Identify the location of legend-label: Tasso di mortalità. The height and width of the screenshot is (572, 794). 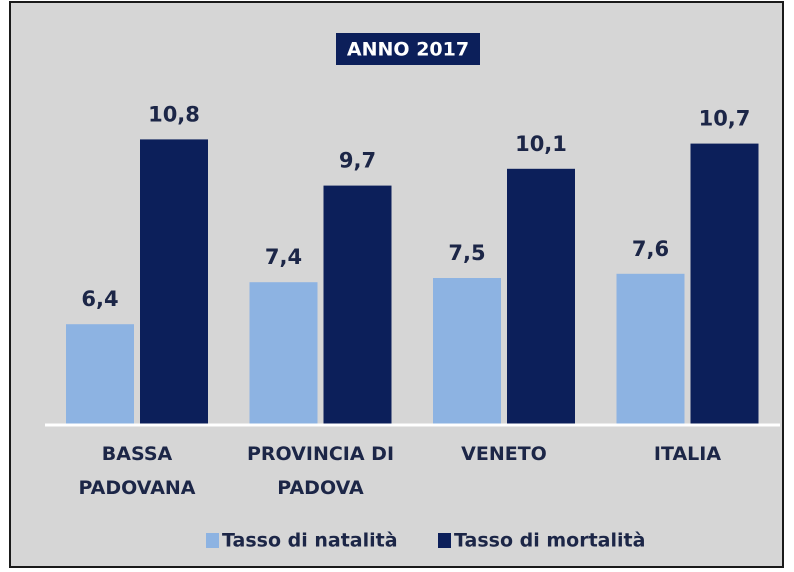
(549, 541).